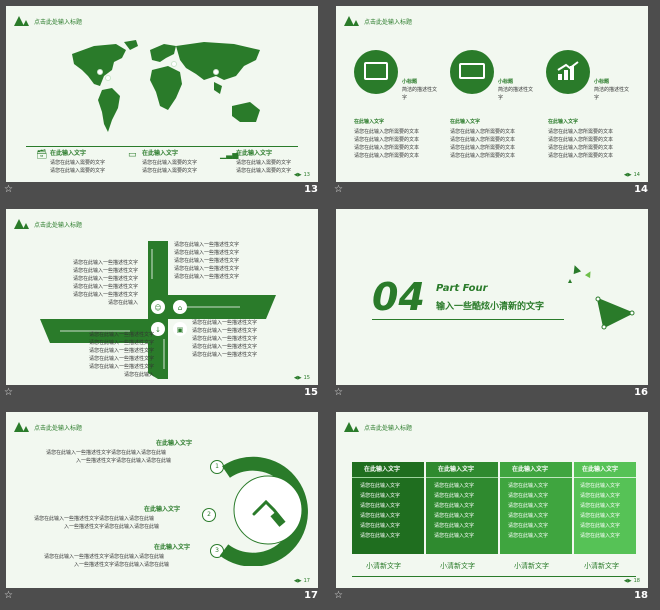 The width and height of the screenshot is (660, 610). I want to click on block-line: 请您在此输入一些描述性文字请您在此输入请您在此输, so click(106, 453).